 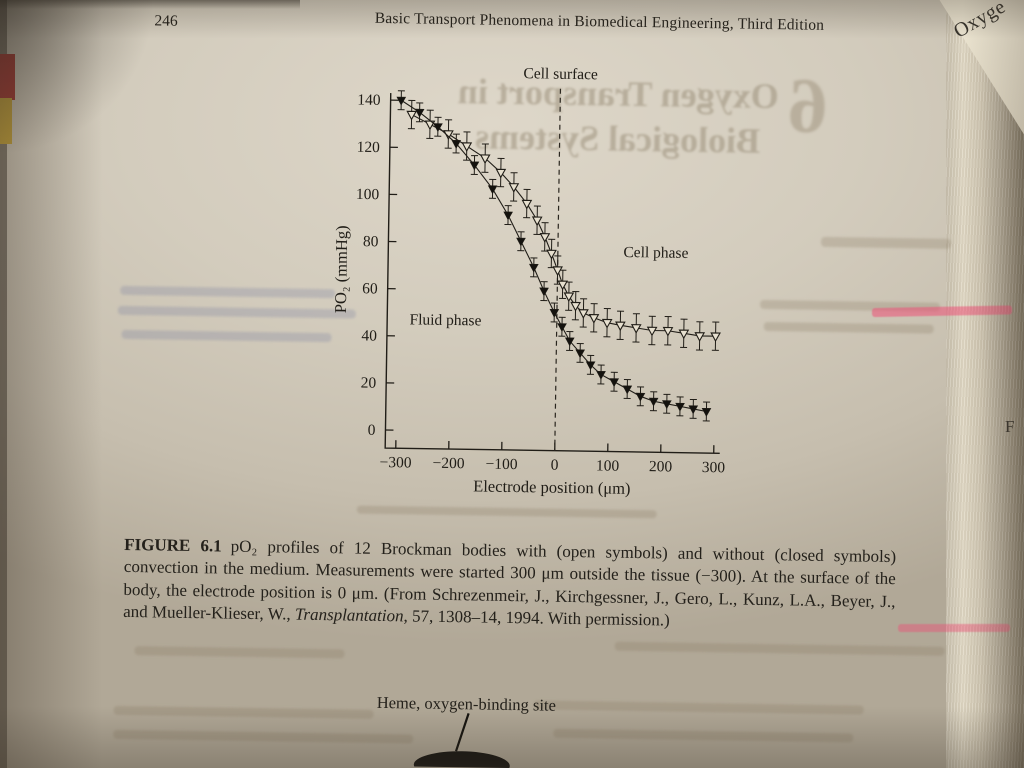 What do you see at coordinates (560, 74) in the screenshot?
I see `svg-text: Cell surface` at bounding box center [560, 74].